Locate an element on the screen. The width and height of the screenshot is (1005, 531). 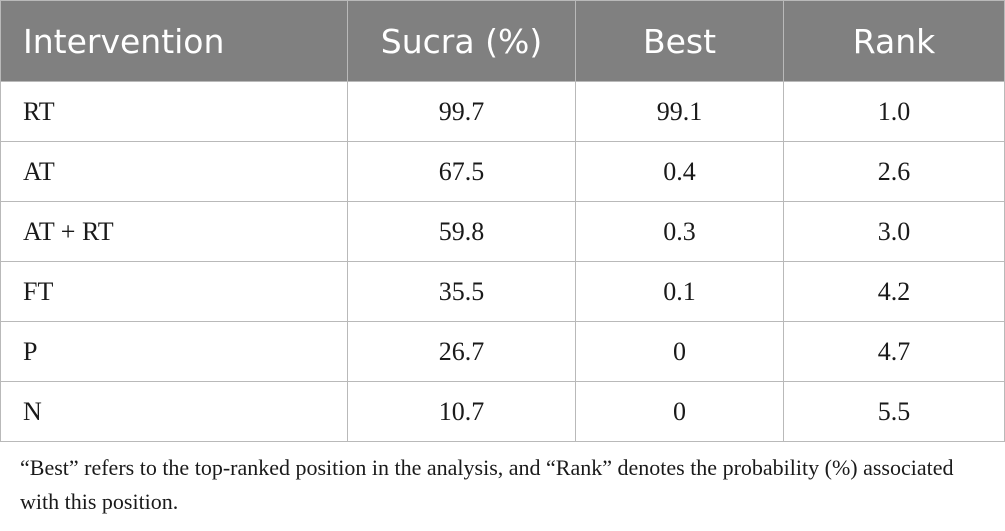
cell-intervention: P is located at coordinates (174, 351).